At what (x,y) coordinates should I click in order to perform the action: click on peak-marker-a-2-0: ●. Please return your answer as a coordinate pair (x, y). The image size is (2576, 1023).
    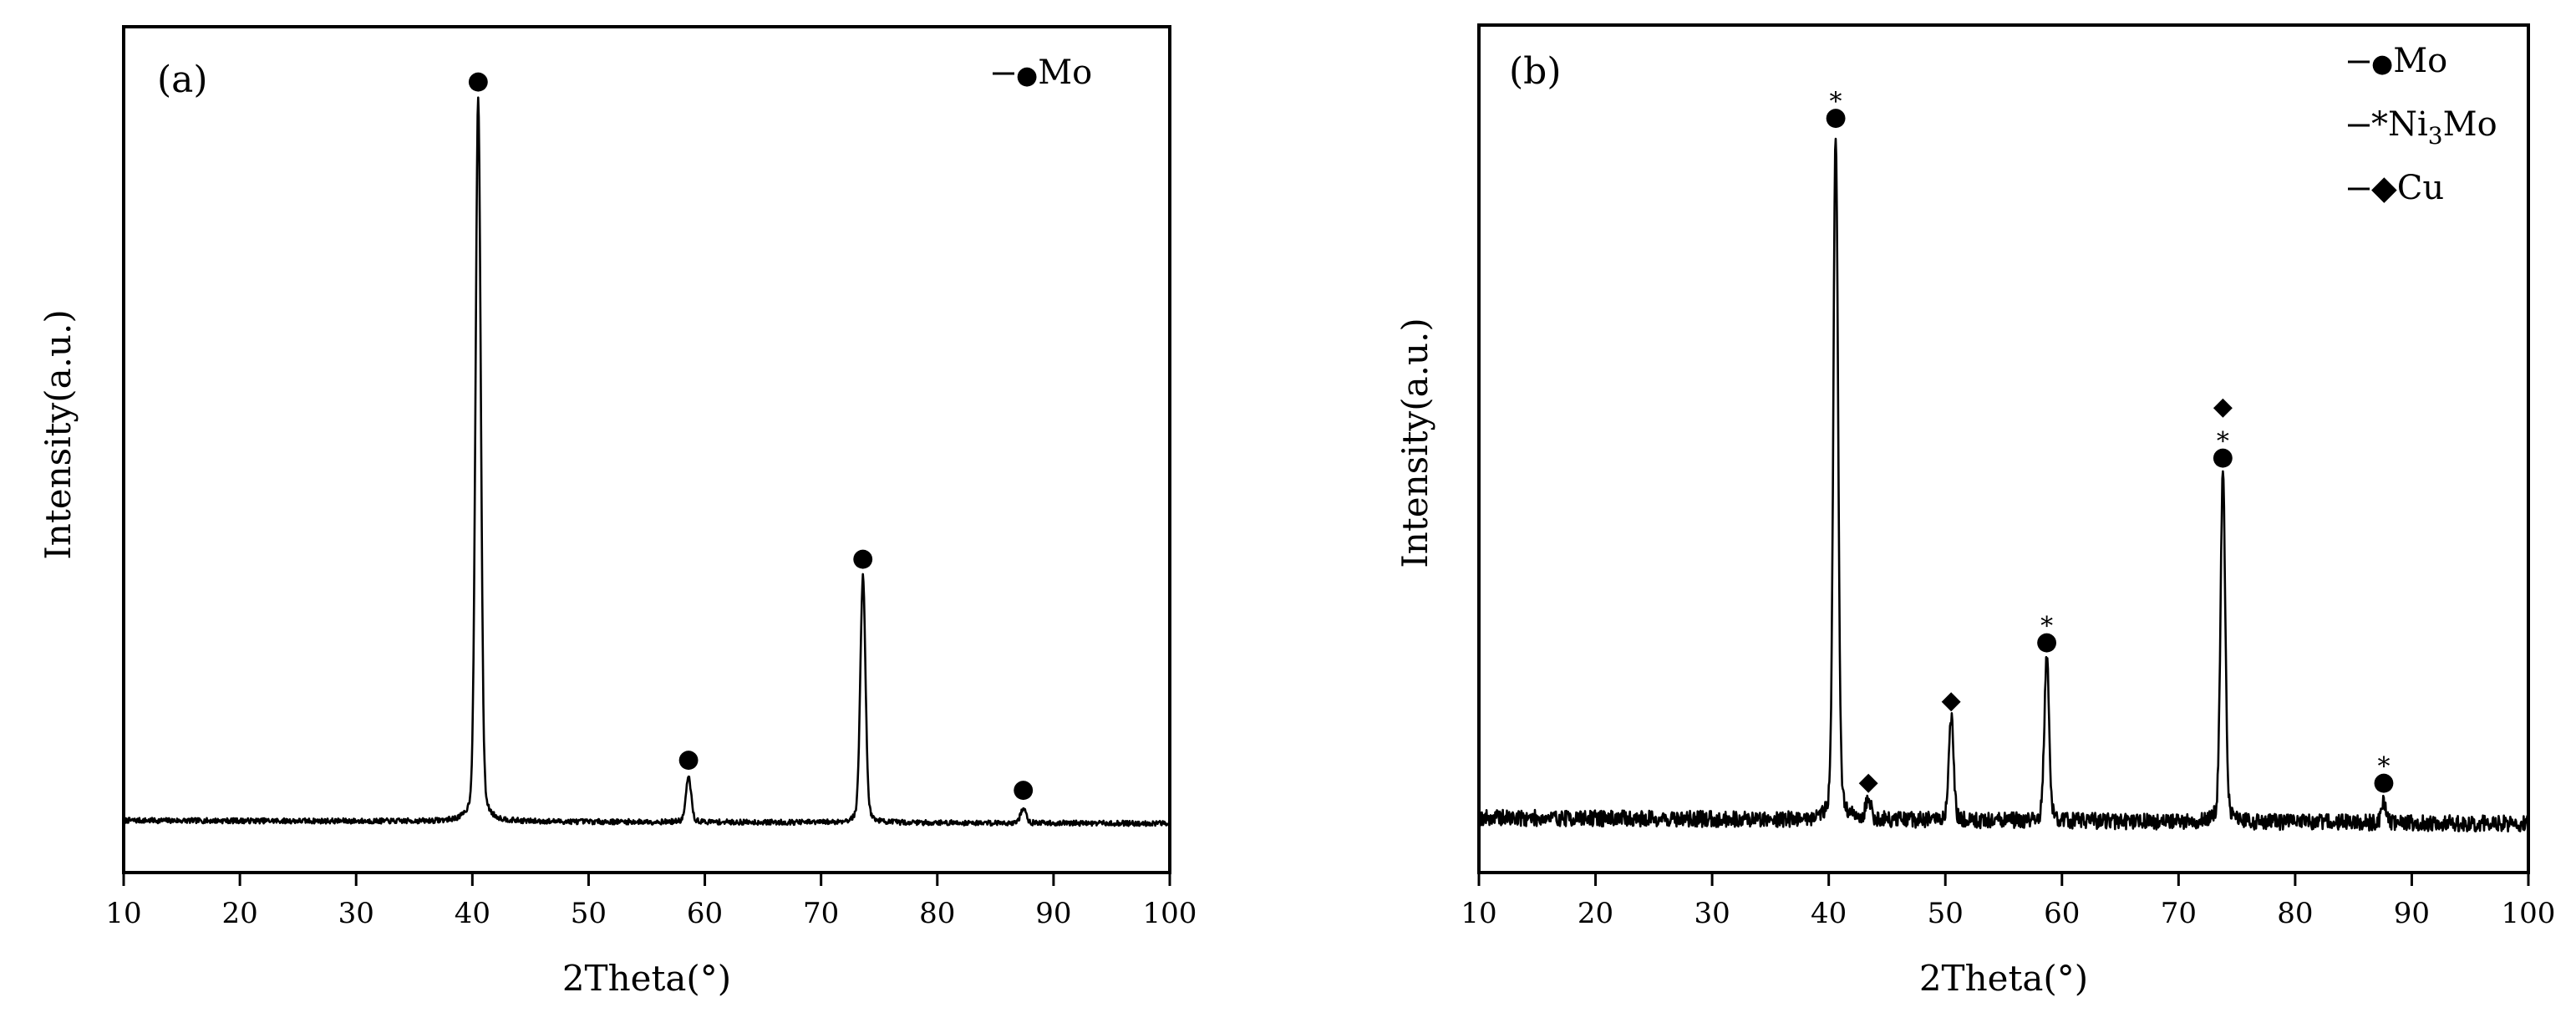
    Looking at the image, I should click on (863, 558).